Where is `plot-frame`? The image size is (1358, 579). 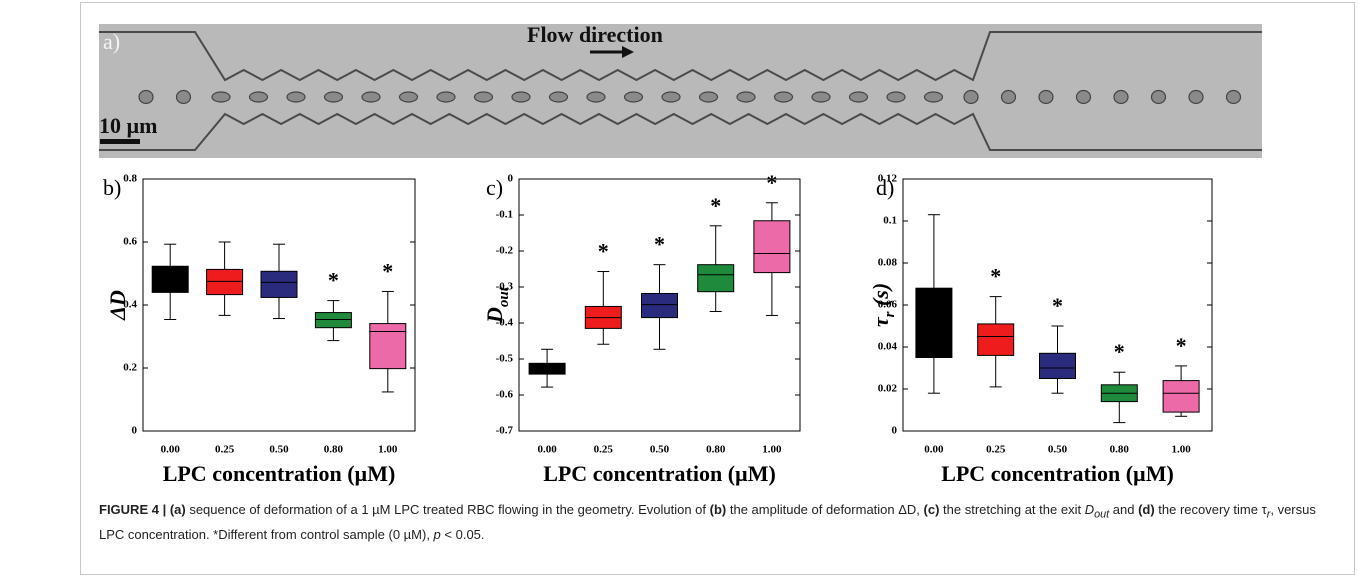
plot-frame is located at coordinates (659, 305).